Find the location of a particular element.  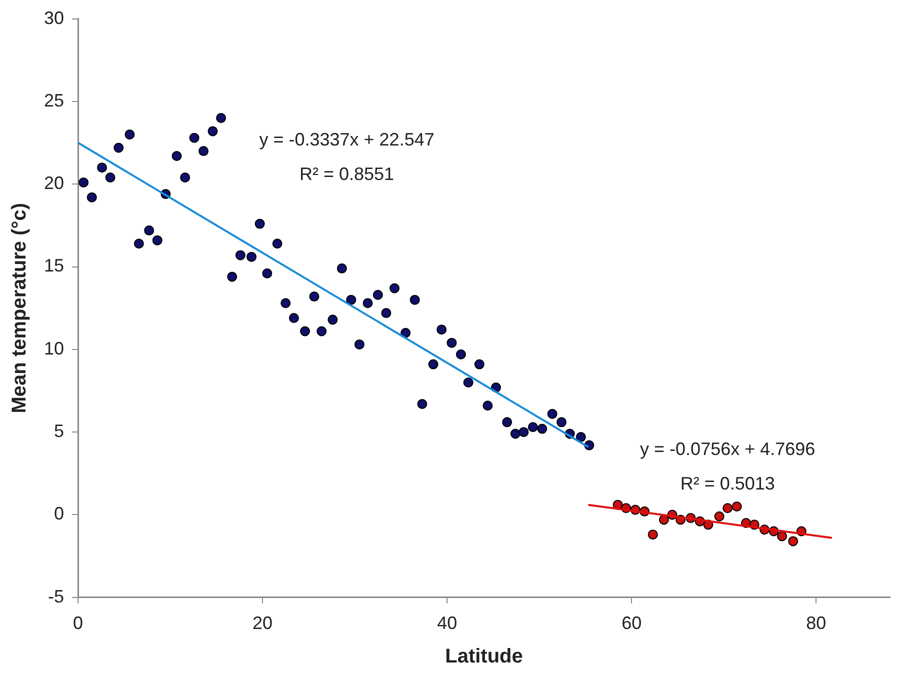

annotation: R² = 0.8551 is located at coordinates (347, 174).